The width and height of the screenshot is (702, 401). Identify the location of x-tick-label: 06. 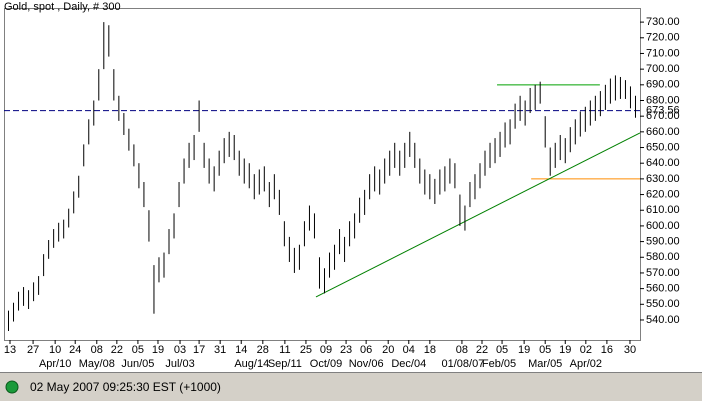
(366, 350).